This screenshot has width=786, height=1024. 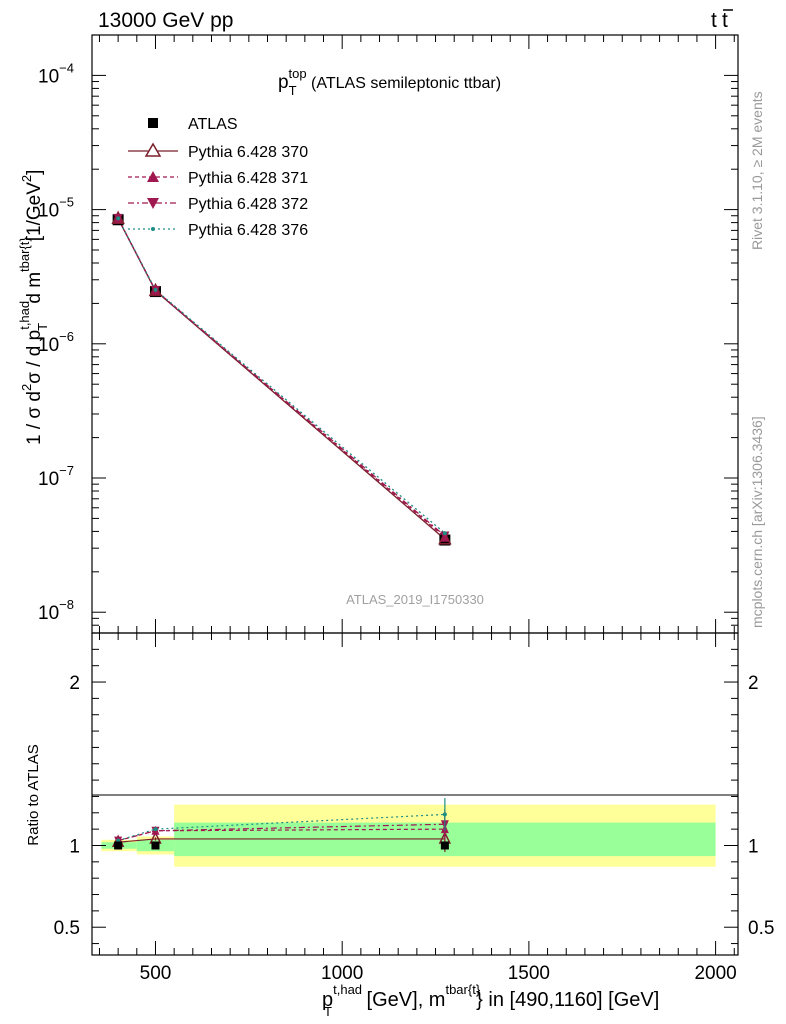 What do you see at coordinates (42, 327) in the screenshot?
I see `ylabel-sub2: T` at bounding box center [42, 327].